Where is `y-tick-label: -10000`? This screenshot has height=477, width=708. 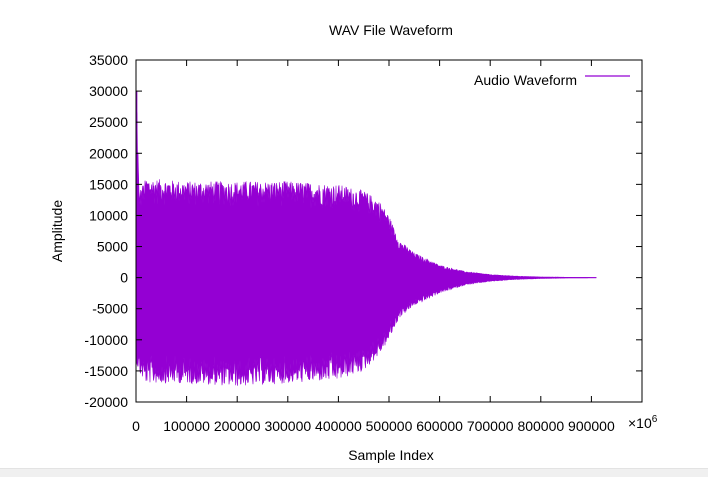
y-tick-label: -10000 is located at coordinates (106, 340).